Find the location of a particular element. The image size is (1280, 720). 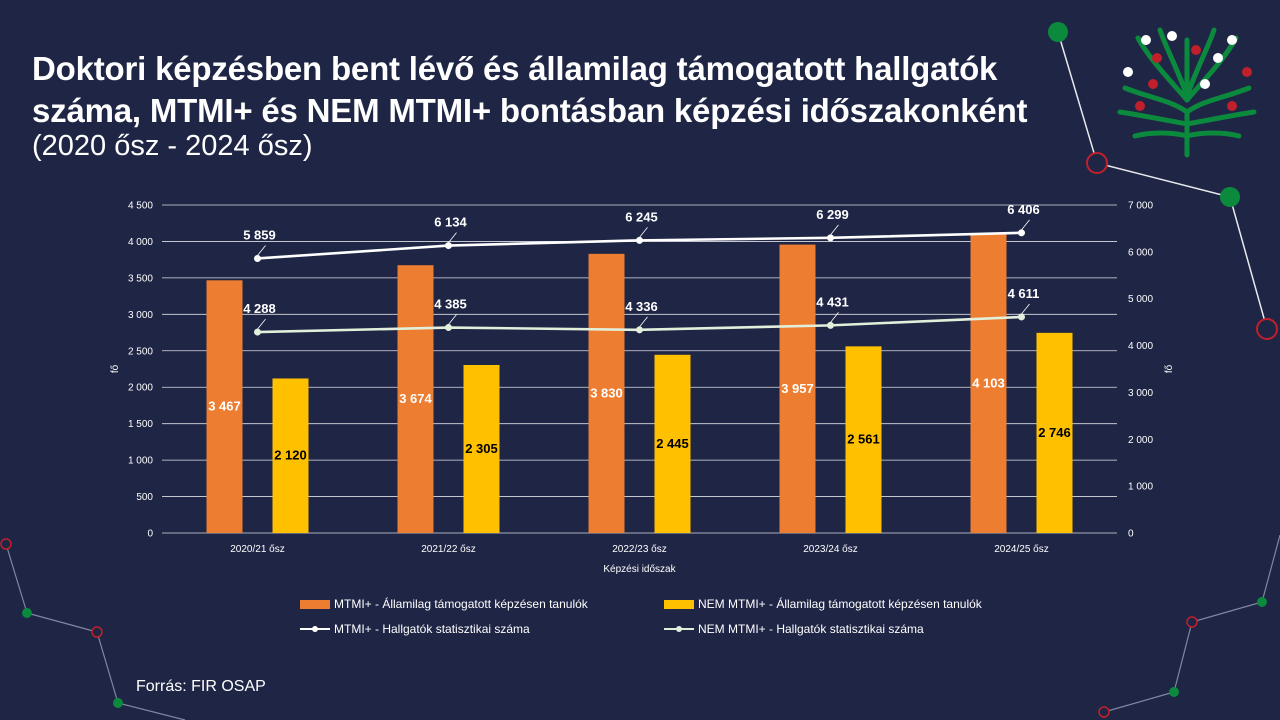

bar-data-label: 3 674 is located at coordinates (415, 398).